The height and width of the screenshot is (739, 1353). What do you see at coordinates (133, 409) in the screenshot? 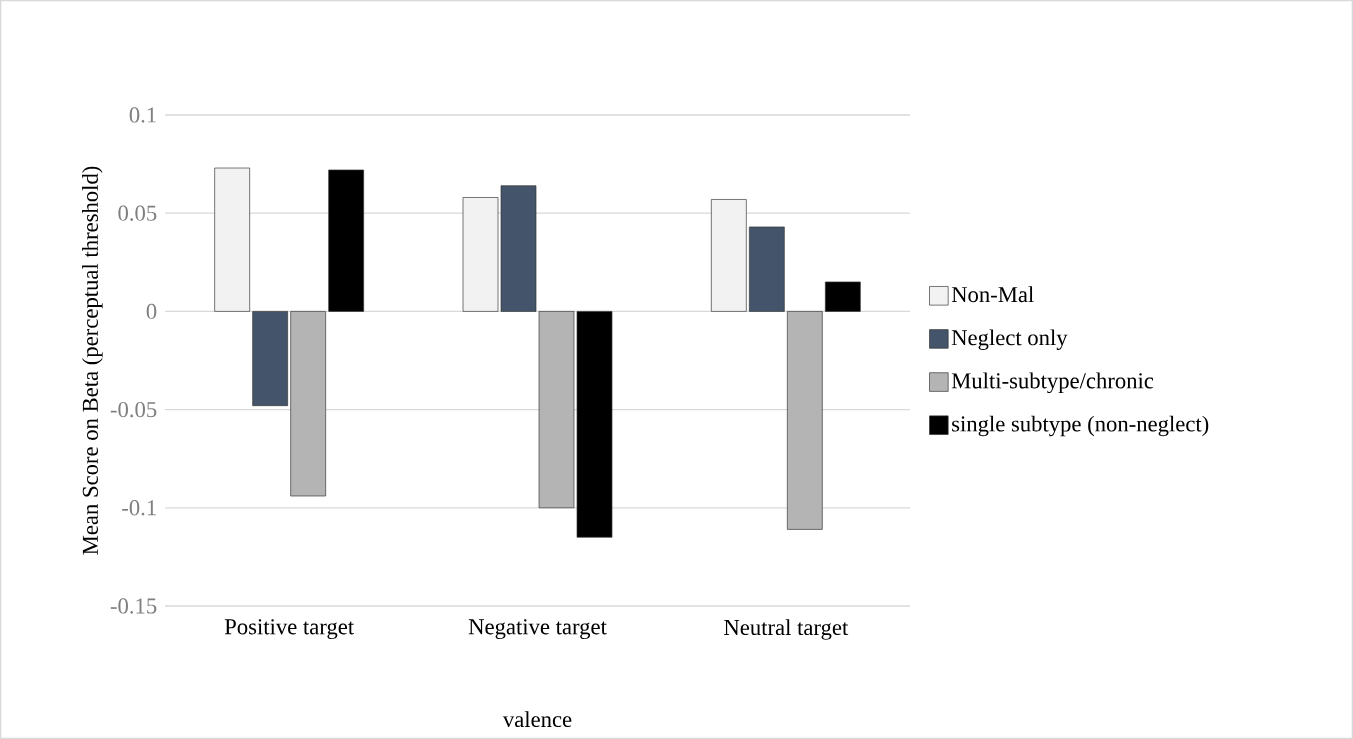
I see `y-tick-label: -0.05` at bounding box center [133, 409].